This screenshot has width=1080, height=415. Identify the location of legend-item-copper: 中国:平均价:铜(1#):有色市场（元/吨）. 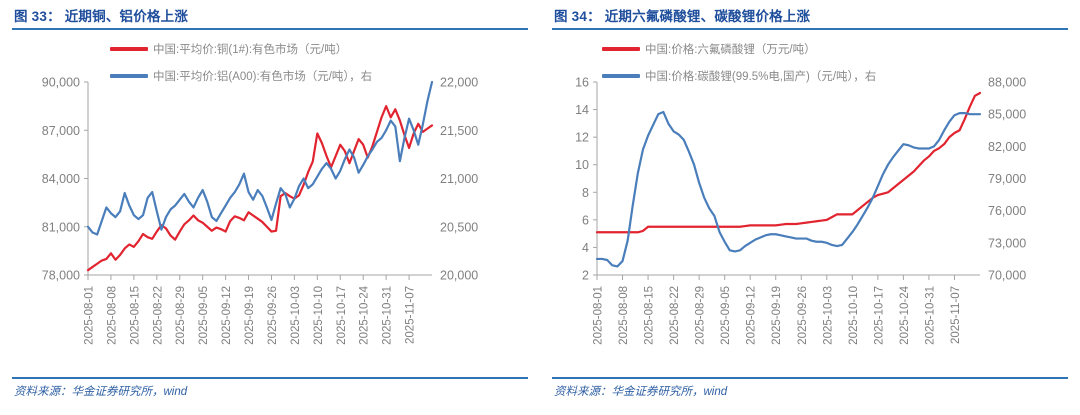
(241, 49).